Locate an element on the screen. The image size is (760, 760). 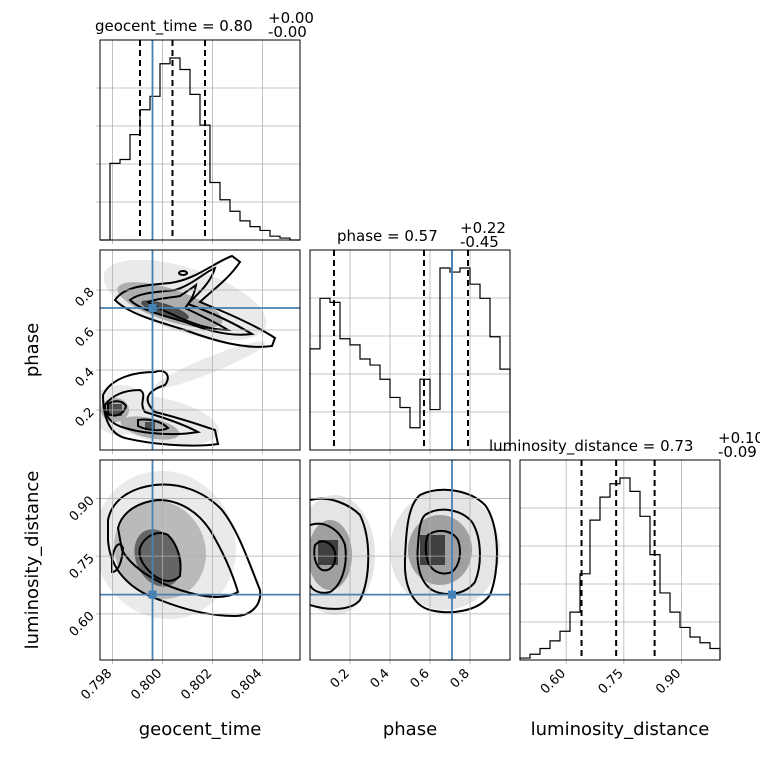
xtick-label-geocent_time: 0.804 is located at coordinates (246, 684).